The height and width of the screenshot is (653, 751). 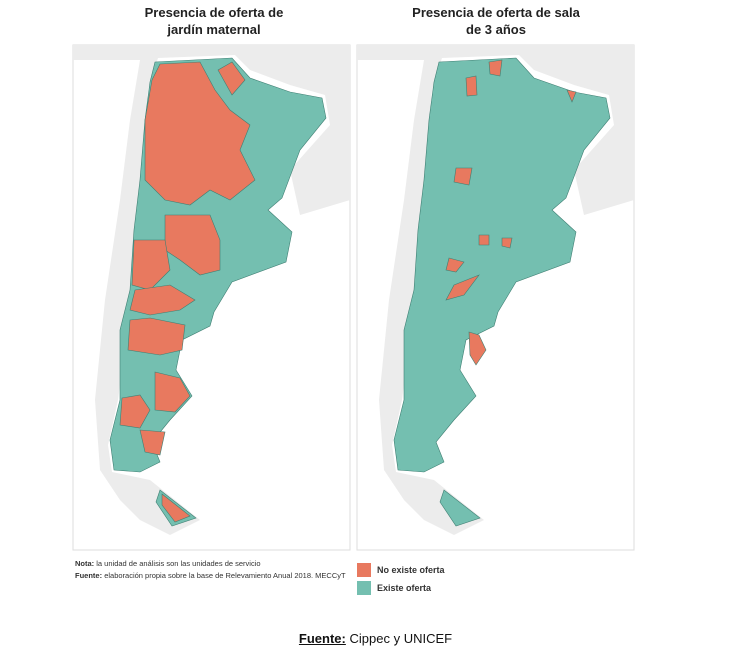 What do you see at coordinates (496, 12) in the screenshot?
I see `map-title: Presencia de oferta de sala` at bounding box center [496, 12].